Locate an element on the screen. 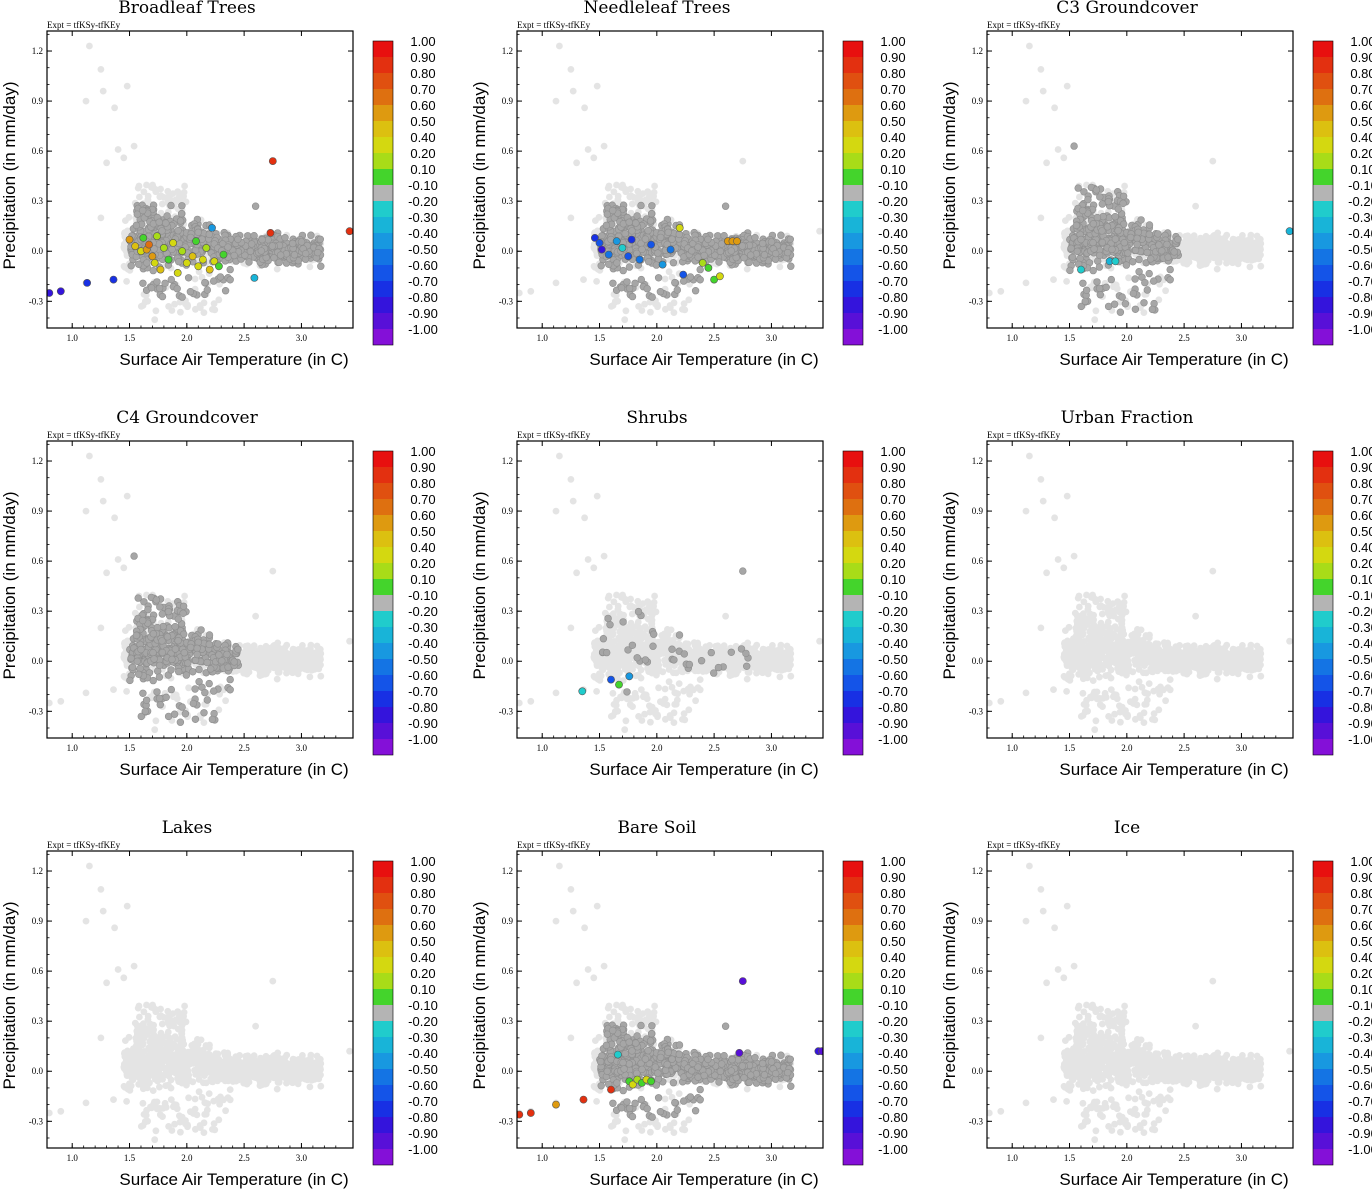 The height and width of the screenshot is (1200, 1372). colorbar-label: -0.30 is located at coordinates (893, 217).